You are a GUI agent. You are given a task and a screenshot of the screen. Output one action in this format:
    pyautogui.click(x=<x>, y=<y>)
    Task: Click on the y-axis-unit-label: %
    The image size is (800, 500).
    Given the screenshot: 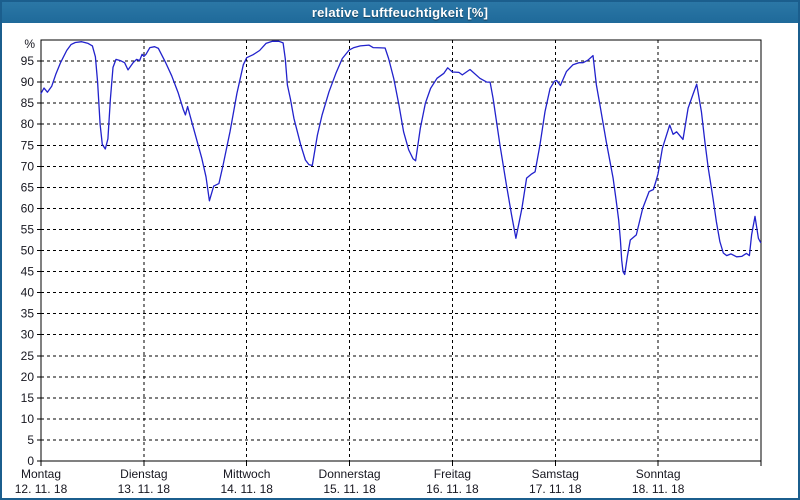 What is the action you would take?
    pyautogui.click(x=29, y=44)
    